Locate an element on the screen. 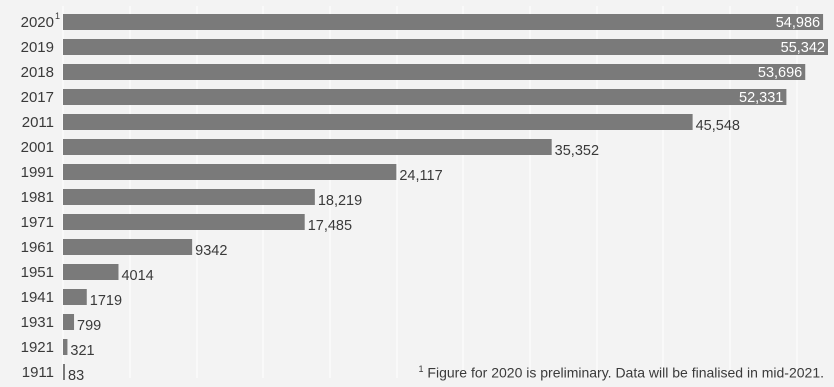 The image size is (834, 387). tick-label: 1931 is located at coordinates (37, 322).